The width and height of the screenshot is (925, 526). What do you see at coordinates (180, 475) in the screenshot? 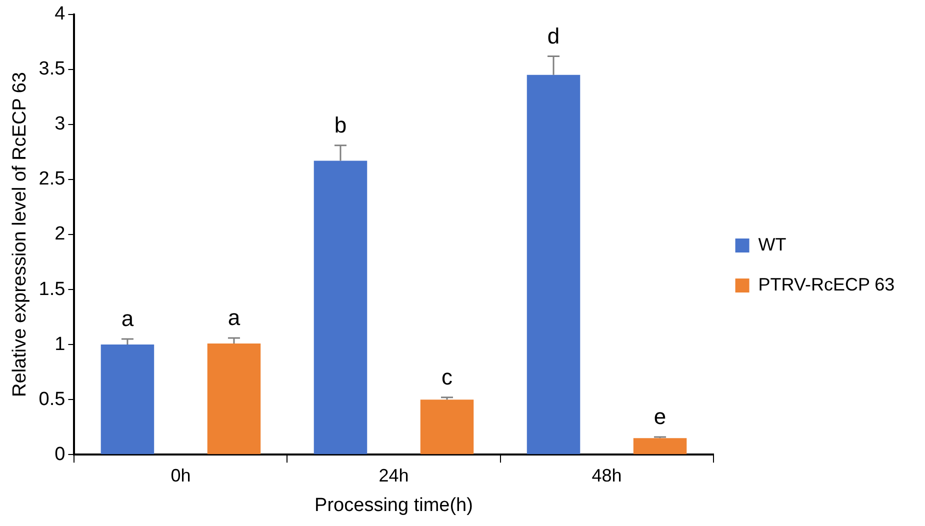
I see `x-tick-label: 0h` at bounding box center [180, 475].